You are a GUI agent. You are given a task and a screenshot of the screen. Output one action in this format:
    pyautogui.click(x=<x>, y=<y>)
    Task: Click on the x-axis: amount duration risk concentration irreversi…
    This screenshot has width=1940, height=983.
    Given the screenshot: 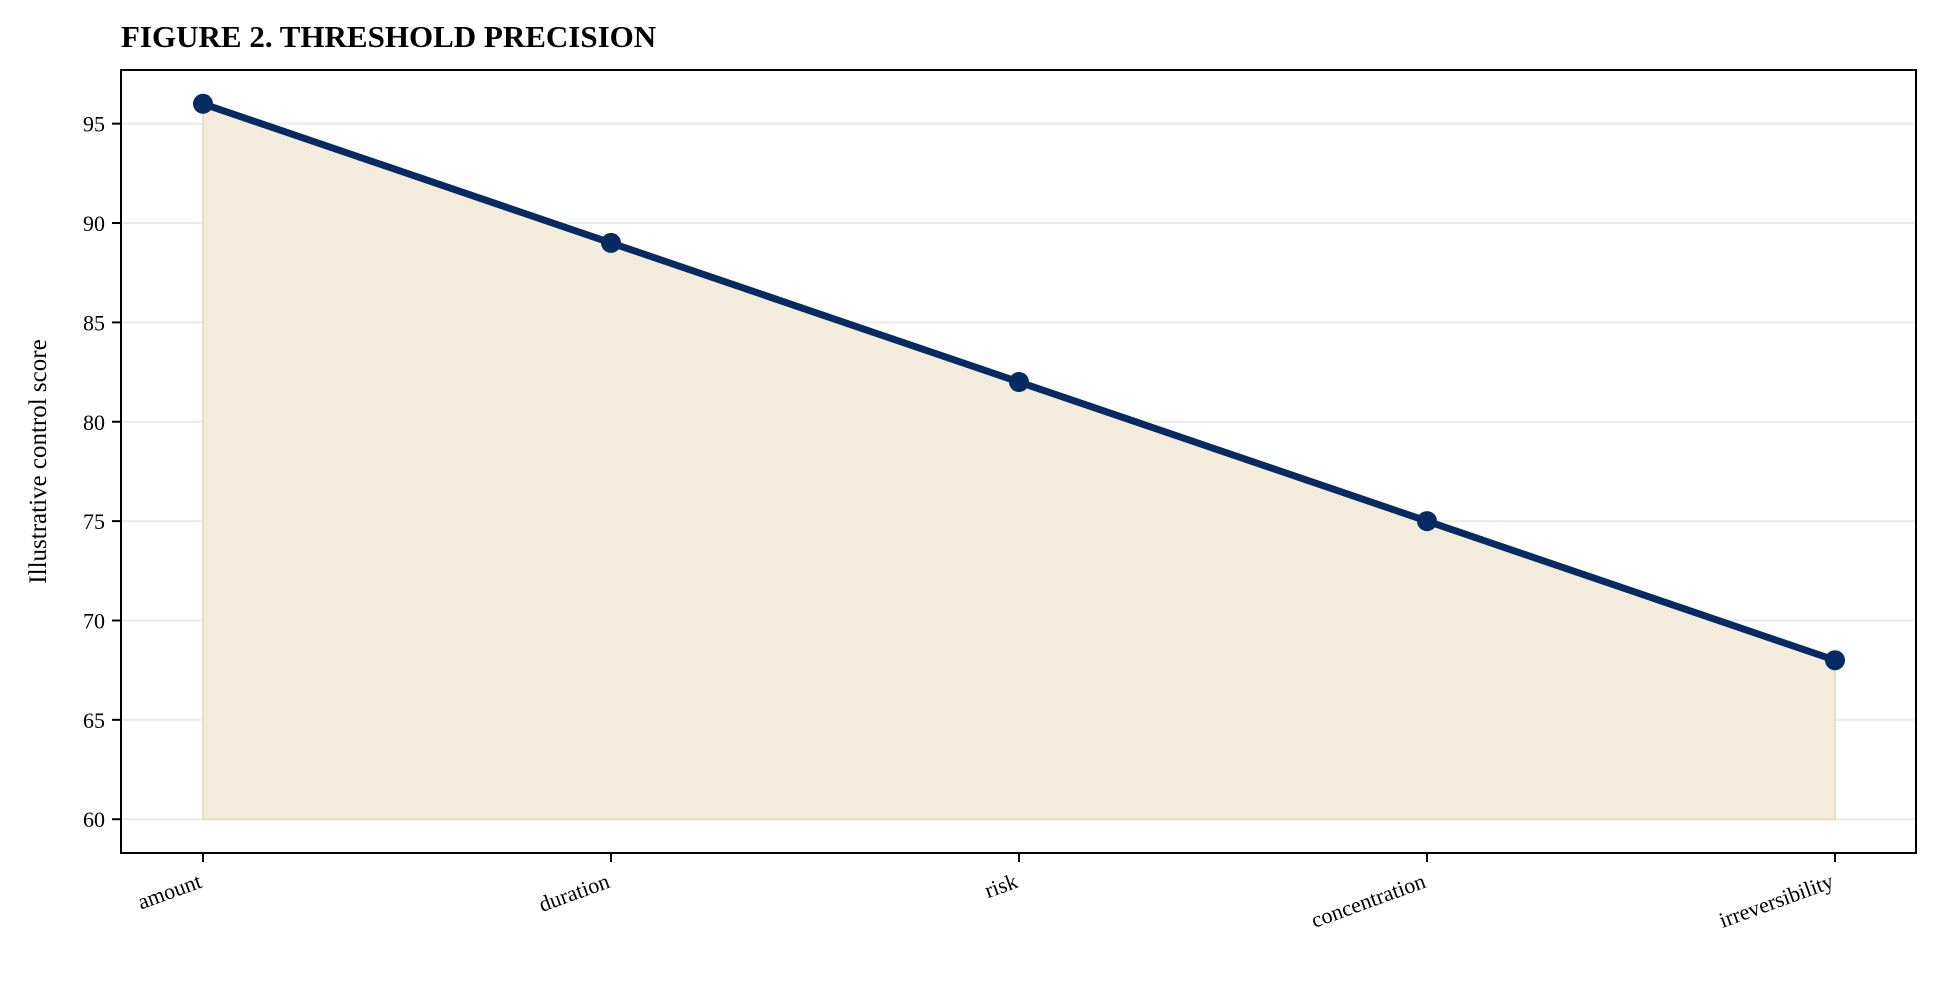 What is the action you would take?
    pyautogui.click(x=985, y=893)
    